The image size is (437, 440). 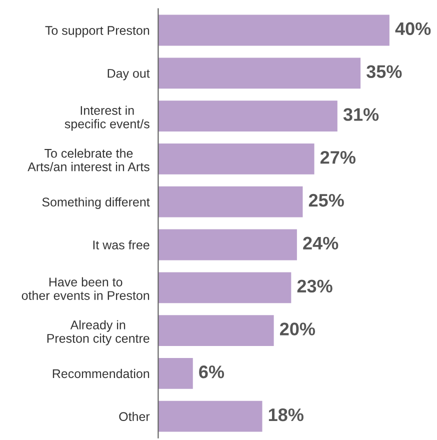 I want to click on y-tick-label: Something different, so click(x=96, y=203).